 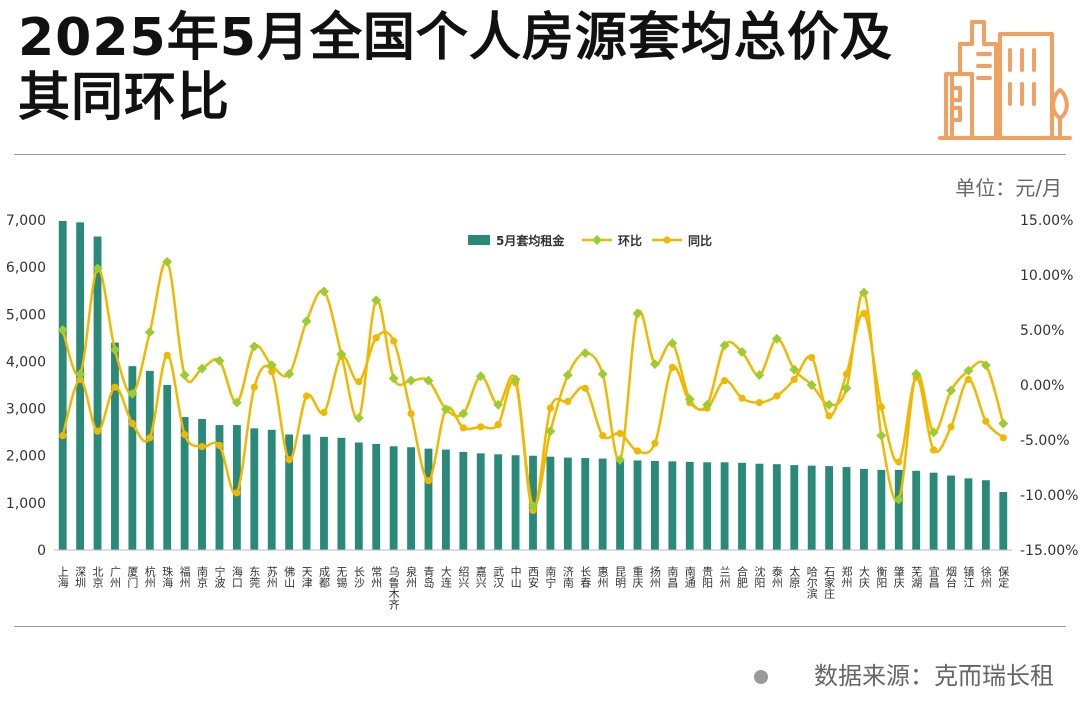 I want to click on x-tick-label: 珠海, so click(x=167, y=577).